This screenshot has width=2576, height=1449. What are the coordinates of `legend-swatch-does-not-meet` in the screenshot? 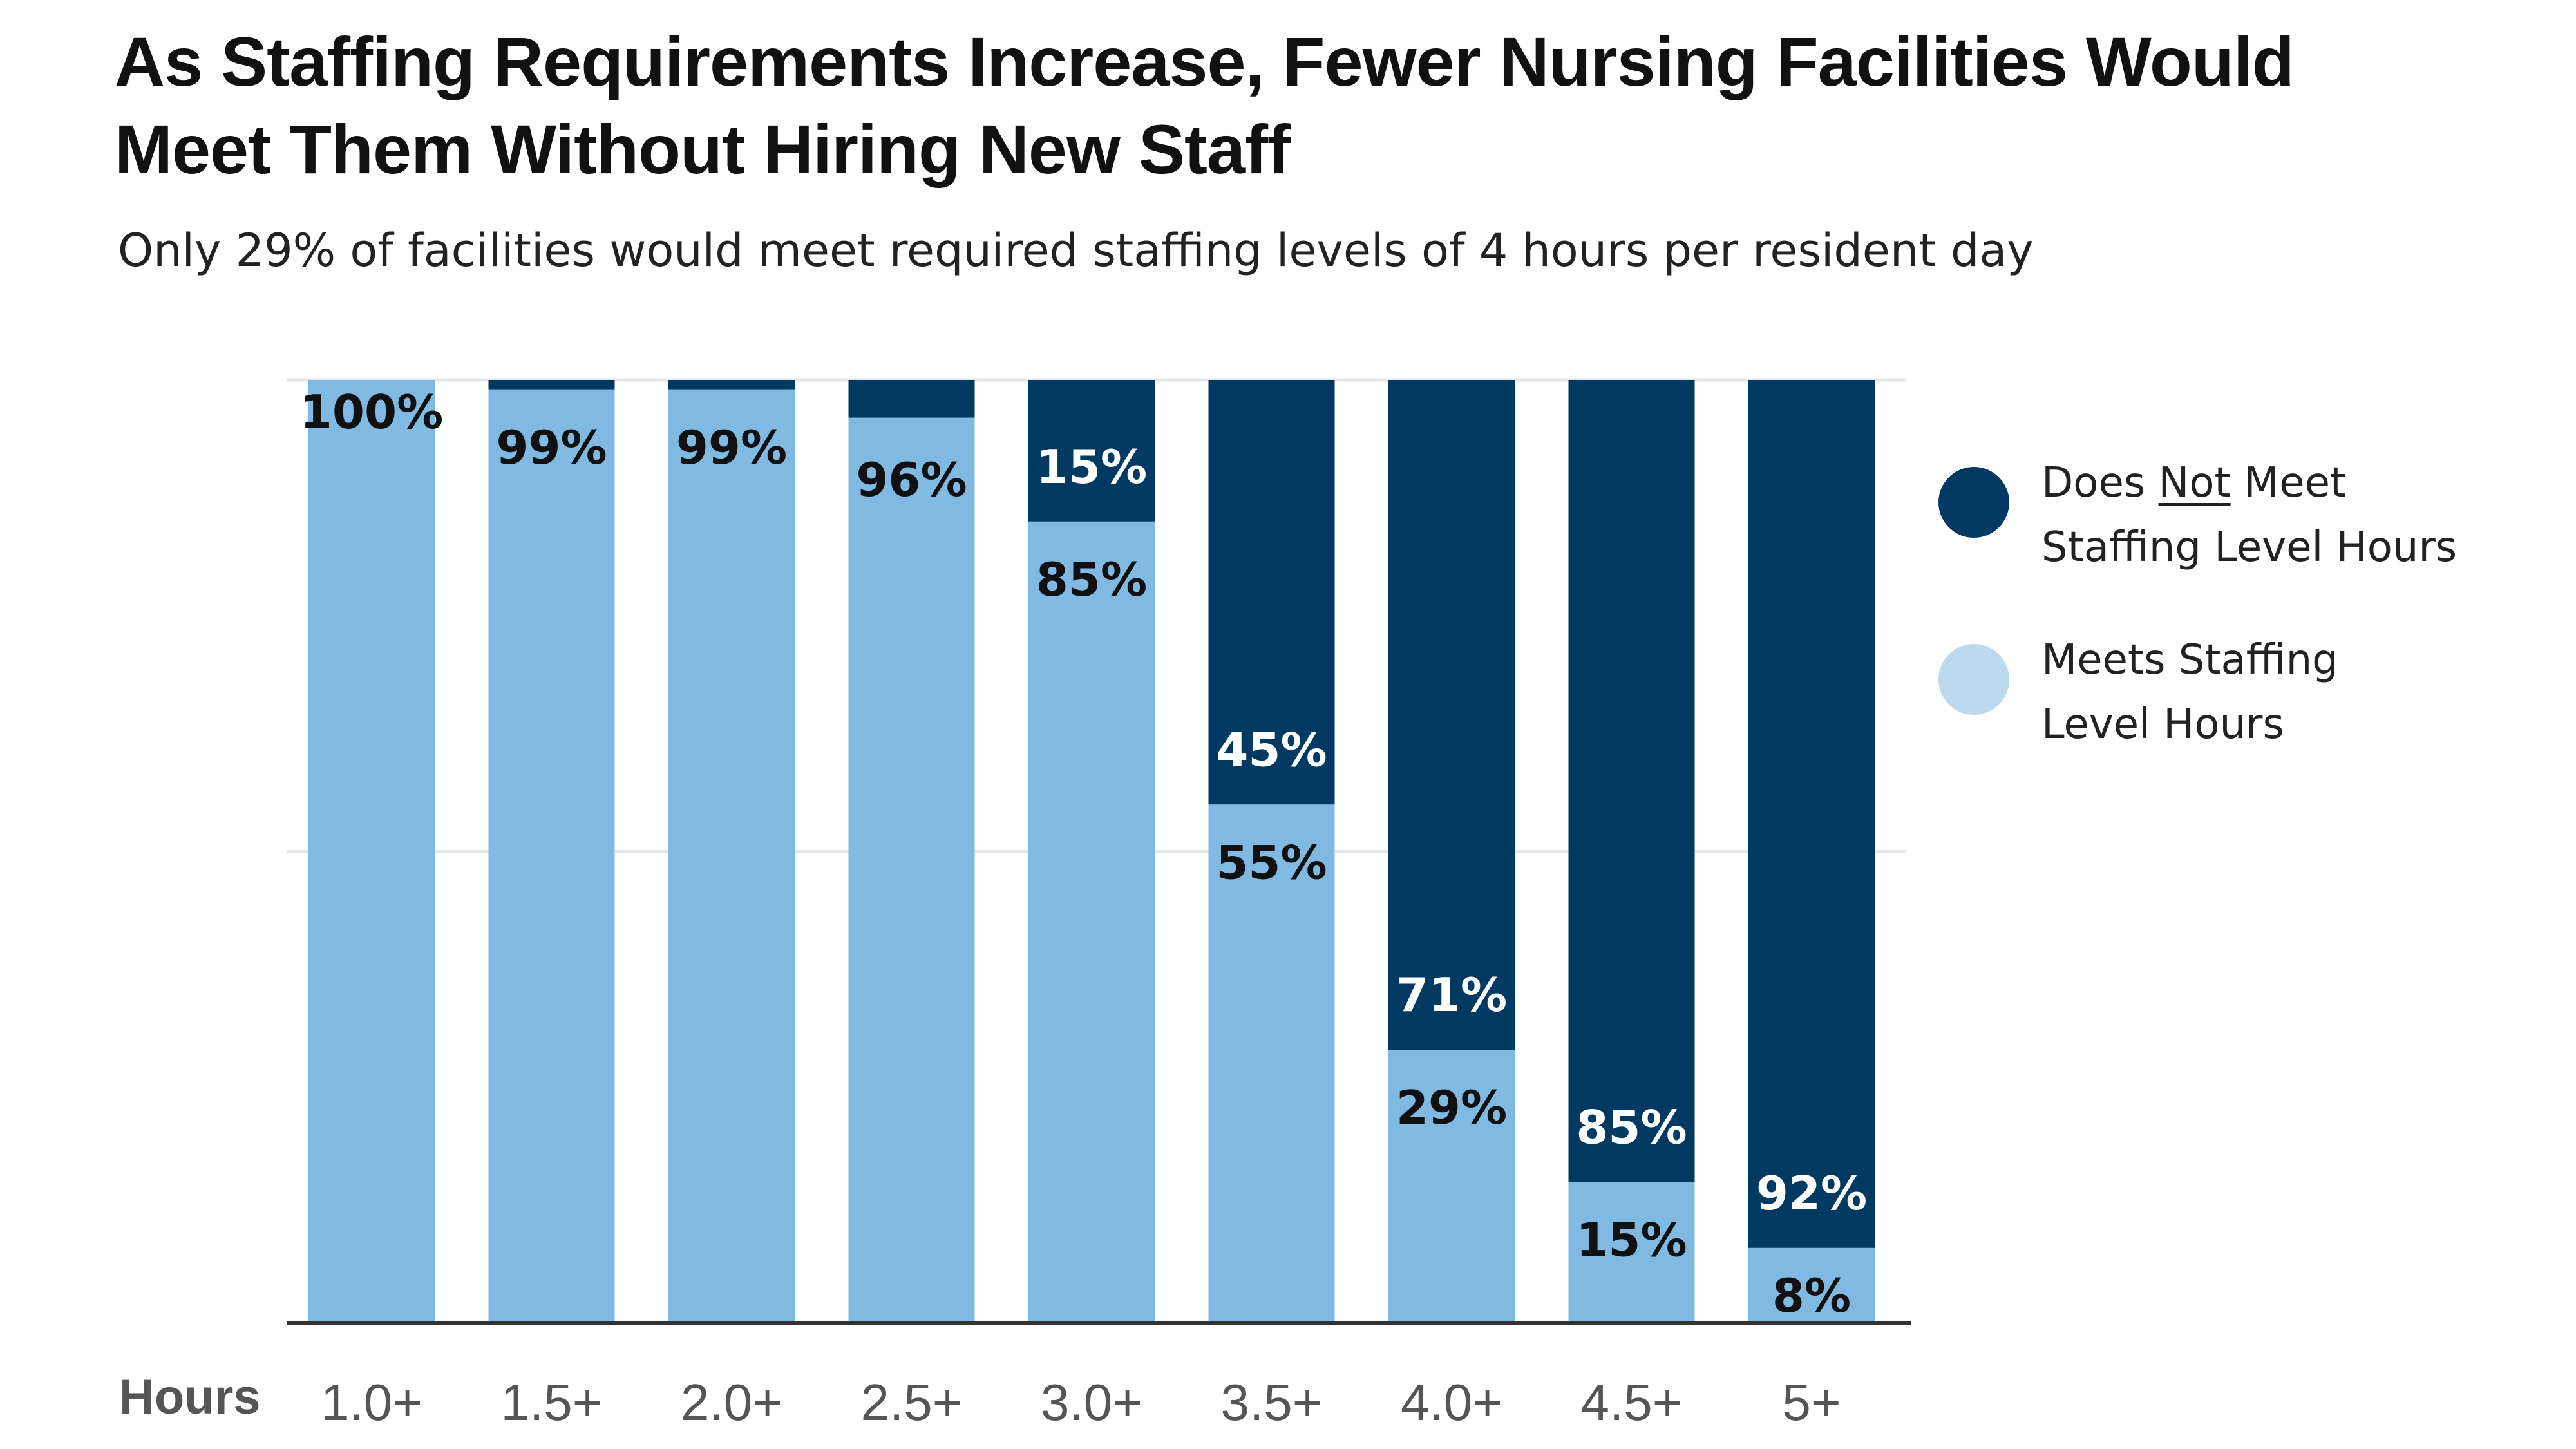 It's located at (1973, 502).